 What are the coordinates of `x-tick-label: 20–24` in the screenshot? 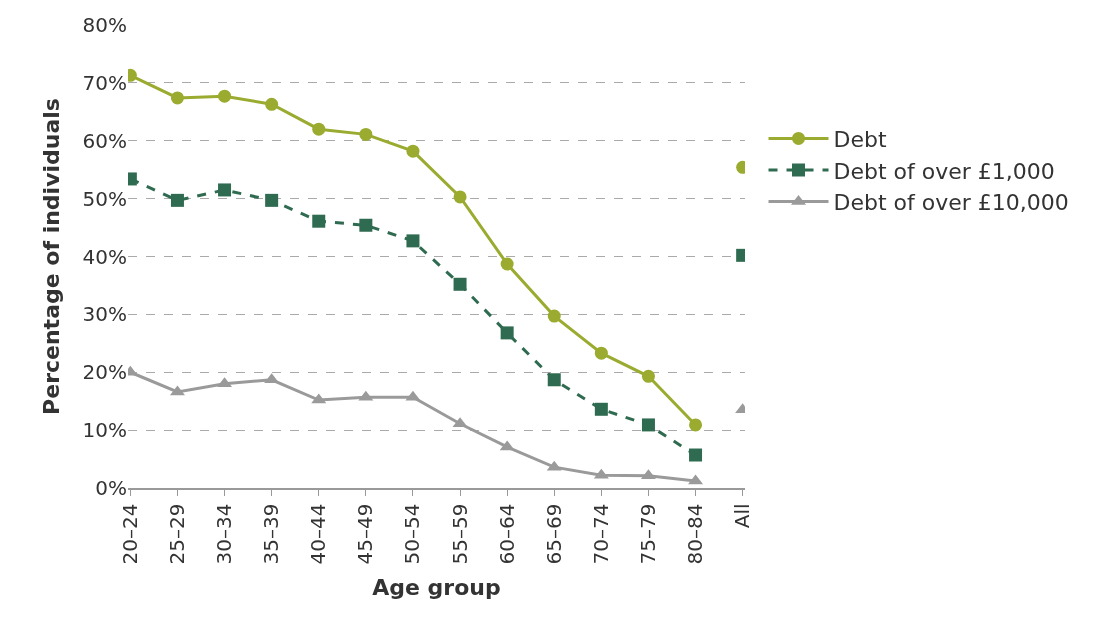 It's located at (129, 534).